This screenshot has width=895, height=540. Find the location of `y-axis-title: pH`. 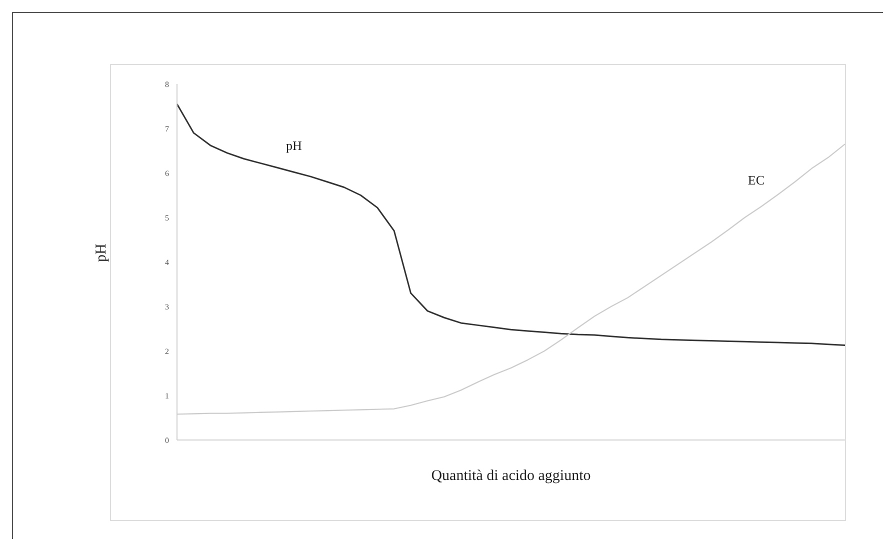

y-axis-title: pH is located at coordinates (101, 253).